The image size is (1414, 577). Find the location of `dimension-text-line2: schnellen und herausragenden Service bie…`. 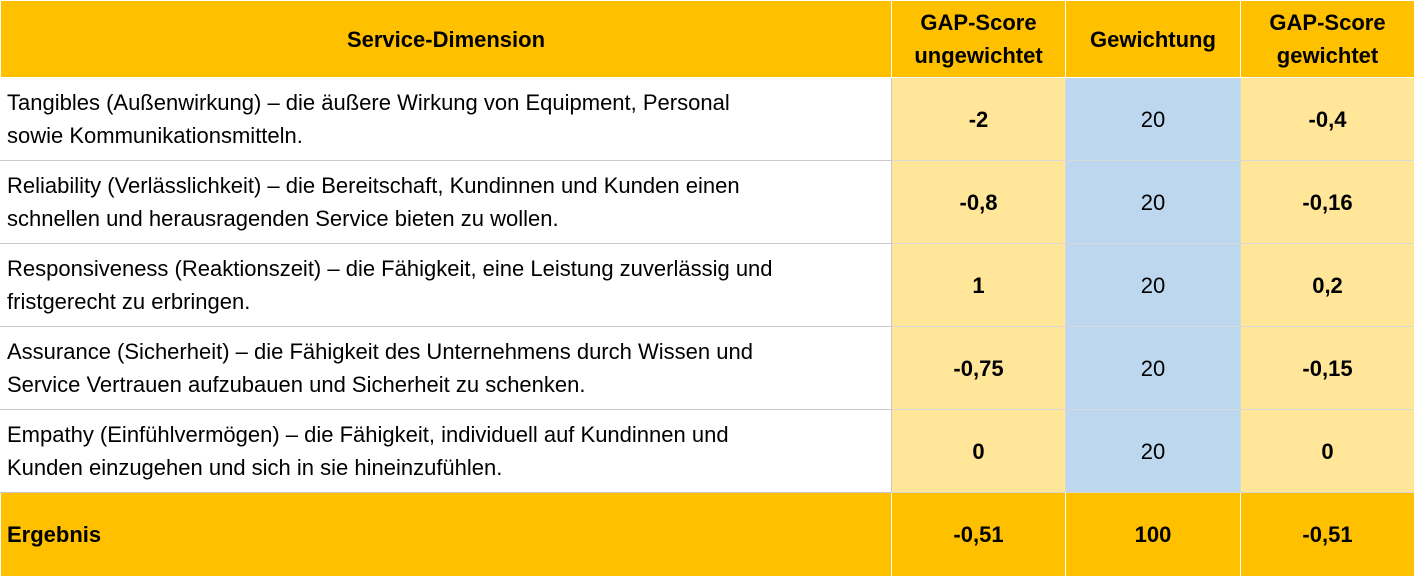

dimension-text-line2: schnellen und herausragenden Service bie… is located at coordinates (283, 218).